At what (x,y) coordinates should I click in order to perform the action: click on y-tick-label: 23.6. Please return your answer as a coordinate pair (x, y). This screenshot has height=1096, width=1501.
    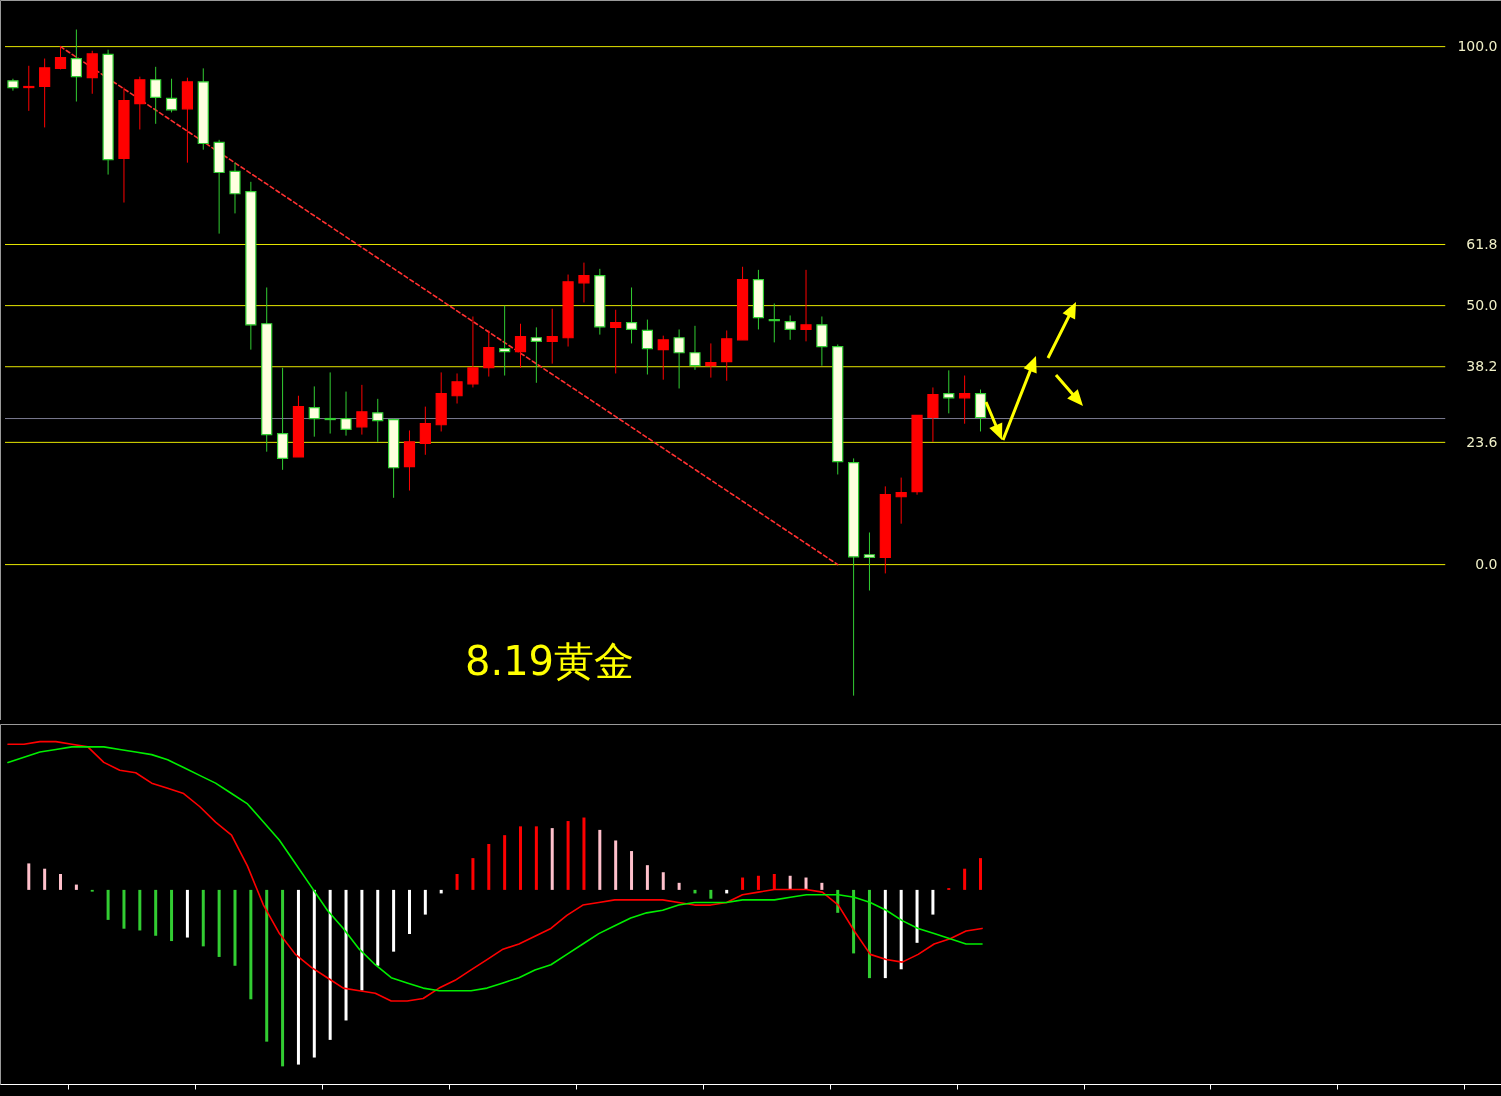
    Looking at the image, I should click on (1482, 441).